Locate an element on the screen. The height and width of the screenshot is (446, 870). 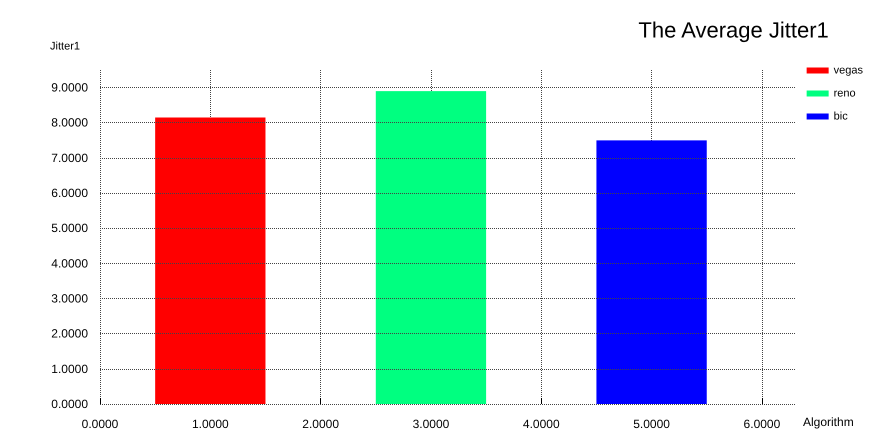
x-tick-label: 6.0000 is located at coordinates (762, 424).